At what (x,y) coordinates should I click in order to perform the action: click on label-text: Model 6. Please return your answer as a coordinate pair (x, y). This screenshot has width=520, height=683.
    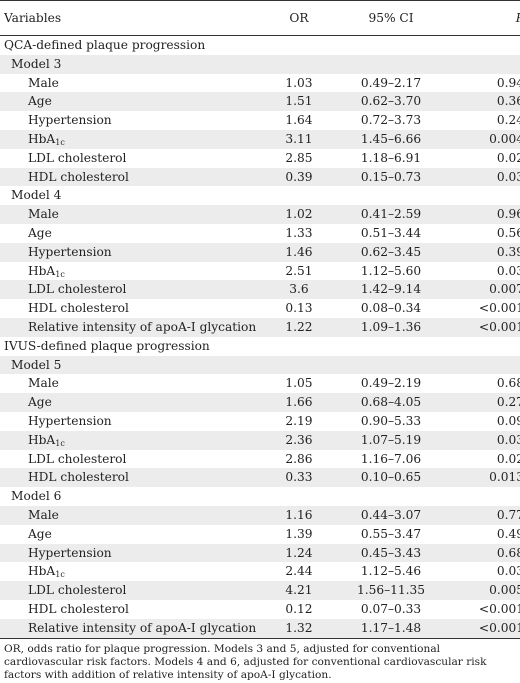
    Looking at the image, I should click on (36, 496).